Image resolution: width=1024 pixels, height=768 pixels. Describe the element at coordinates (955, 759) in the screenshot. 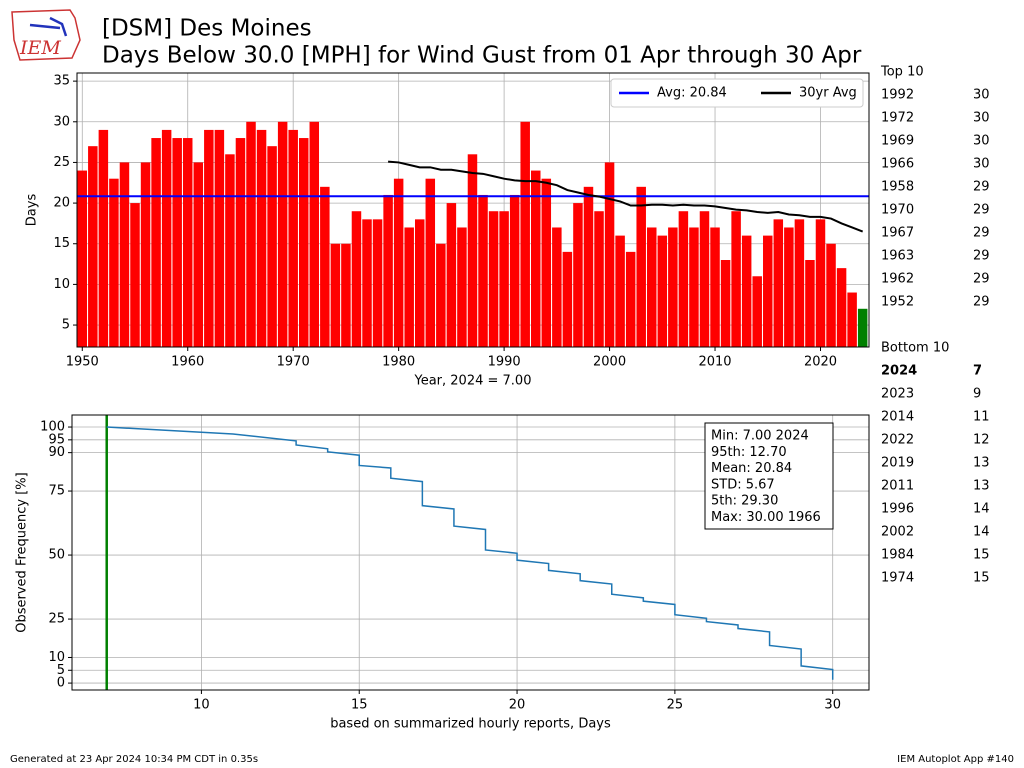

I see `footer: IEM Autoplot App #140` at that location.